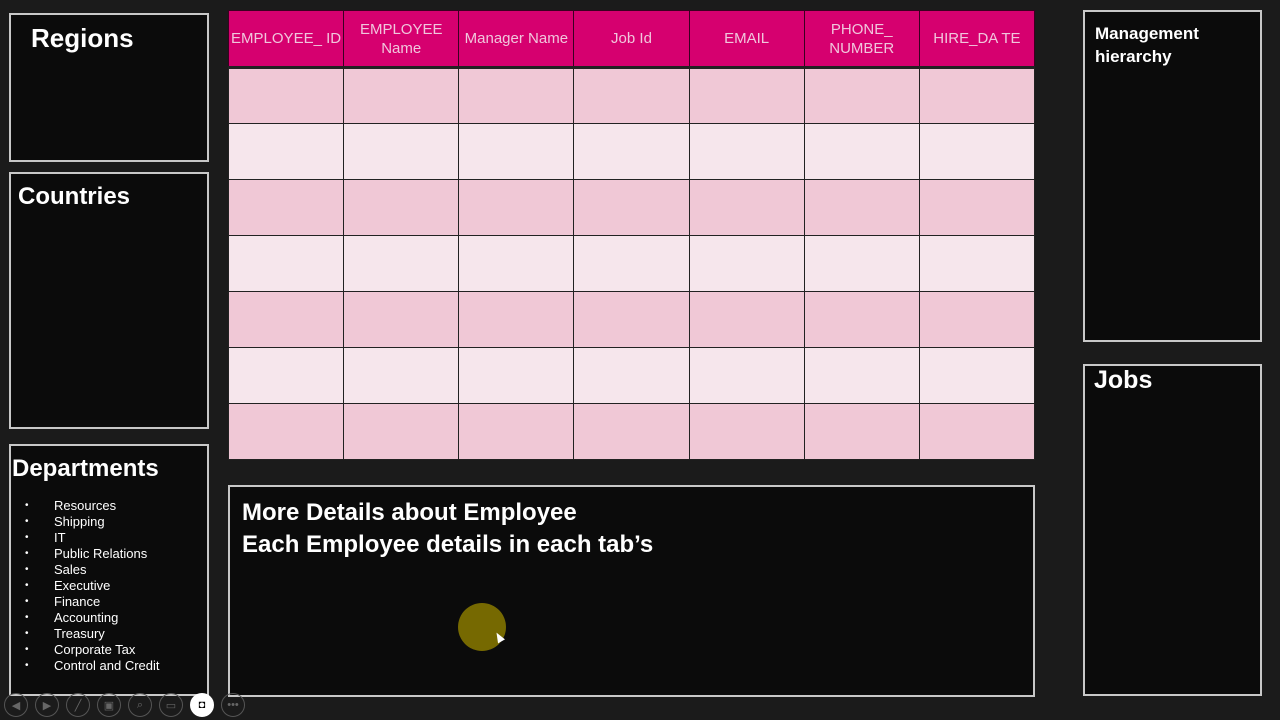 The width and height of the screenshot is (1280, 720). Describe the element at coordinates (448, 544) in the screenshot. I see `details-line-2: Each Employee details in each tab’s` at that location.